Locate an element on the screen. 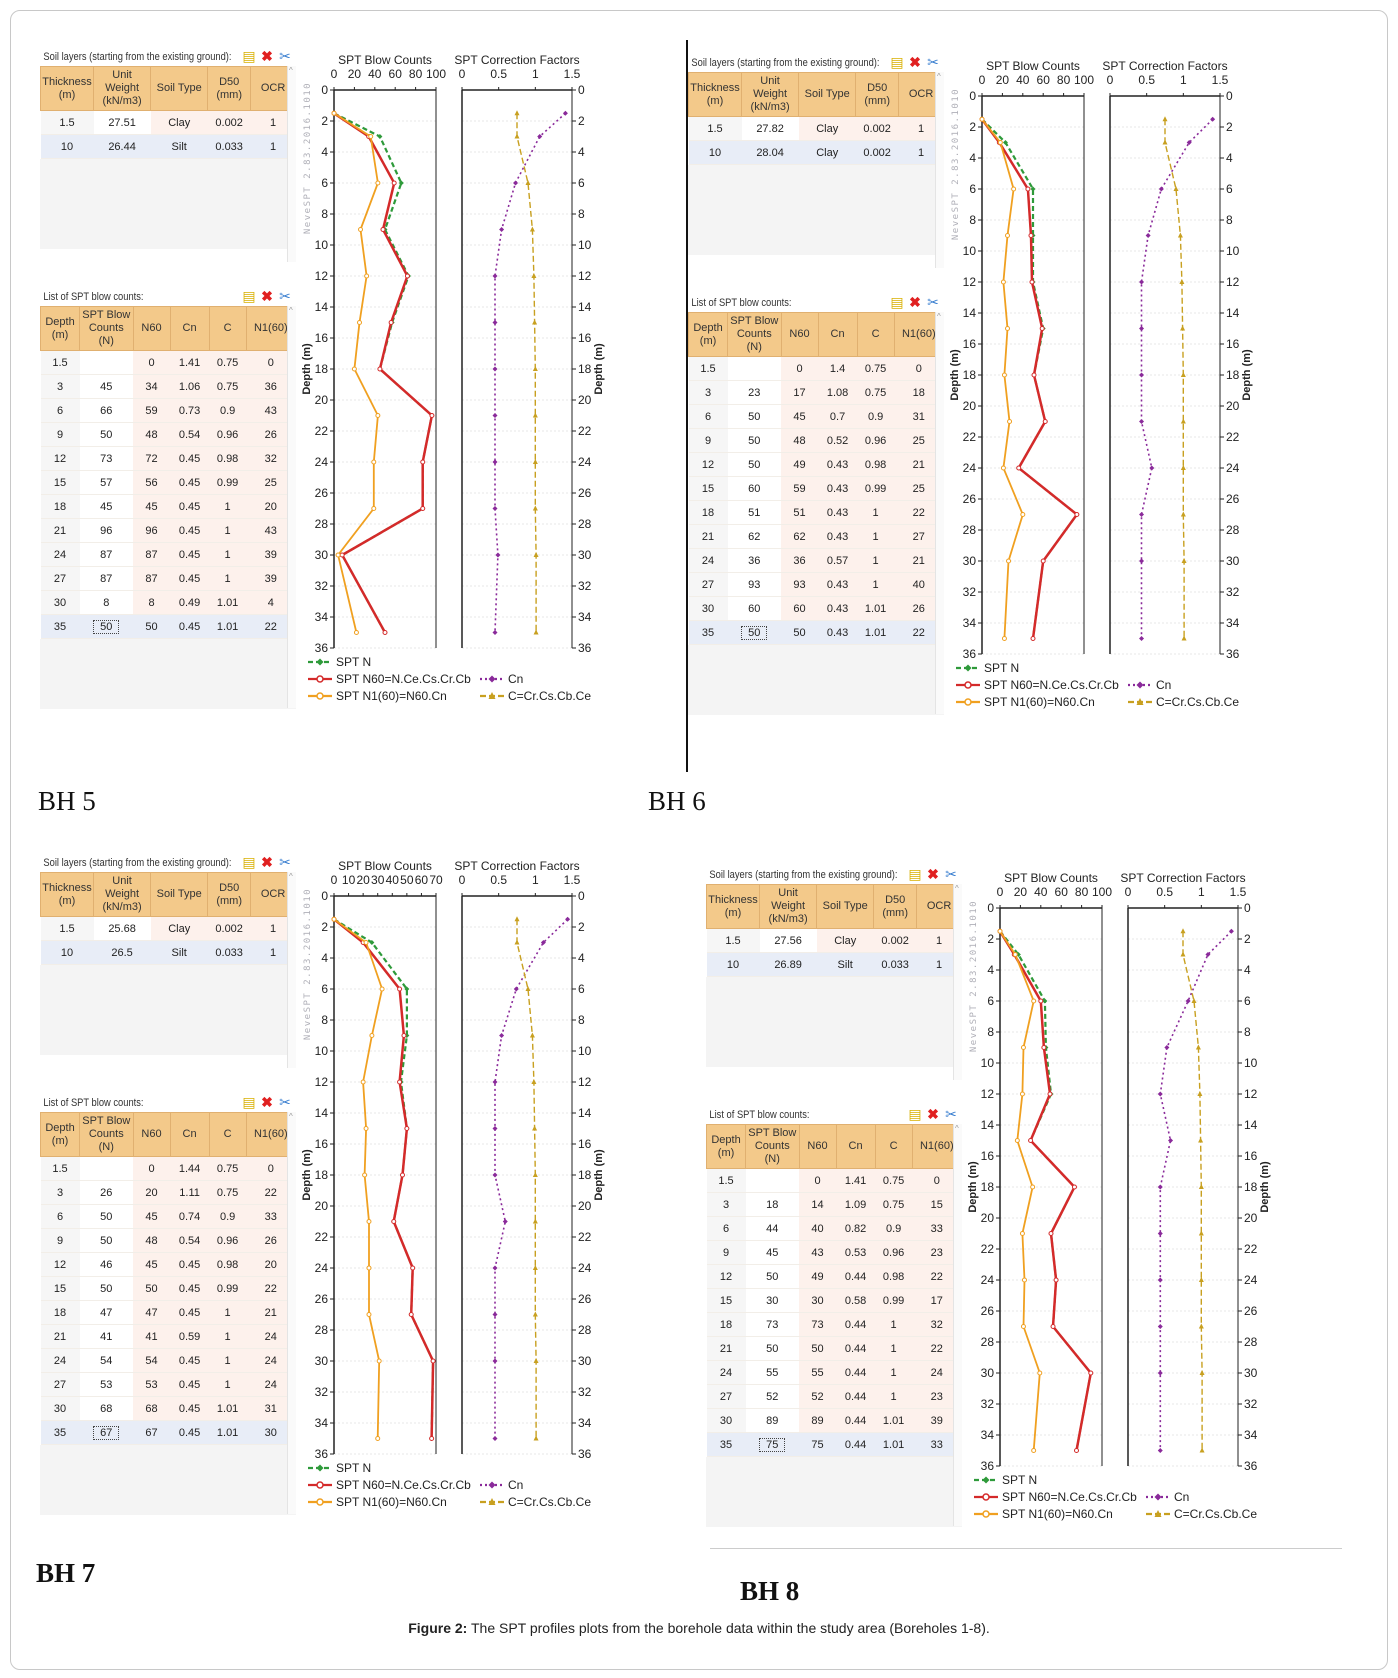  vertical-scrollbar is located at coordinates (939, 513).